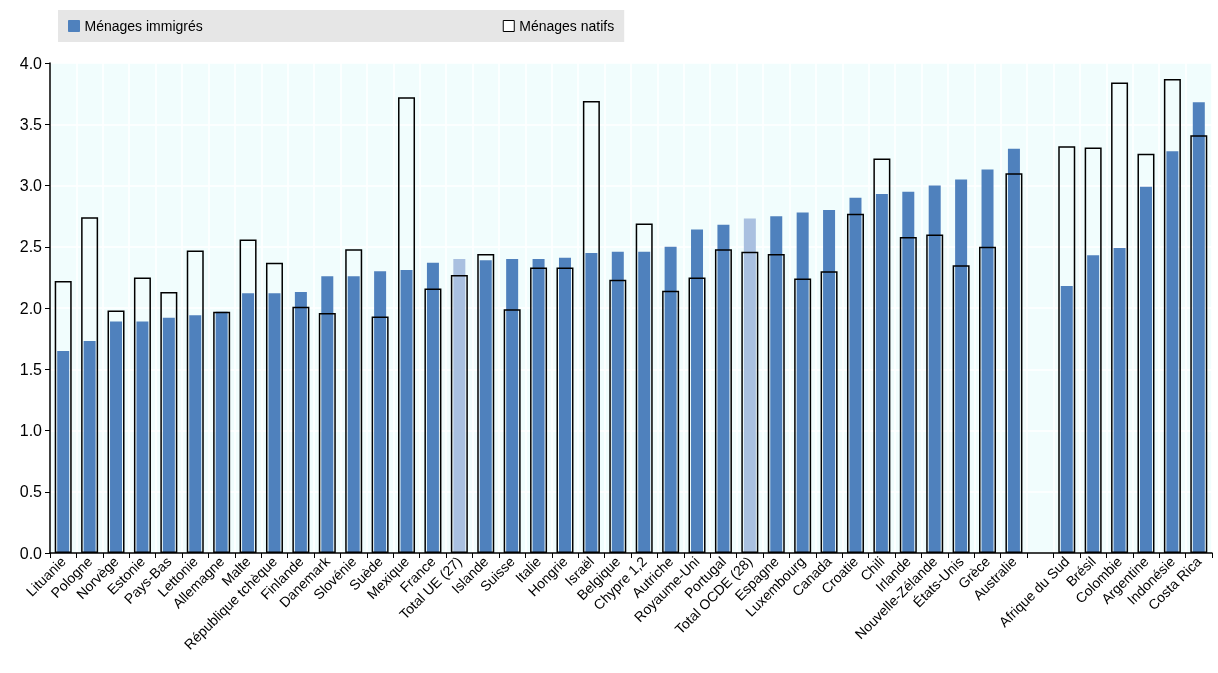 The width and height of the screenshot is (1218, 673). What do you see at coordinates (31, 185) in the screenshot?
I see `y-tick-label: 3.0` at bounding box center [31, 185].